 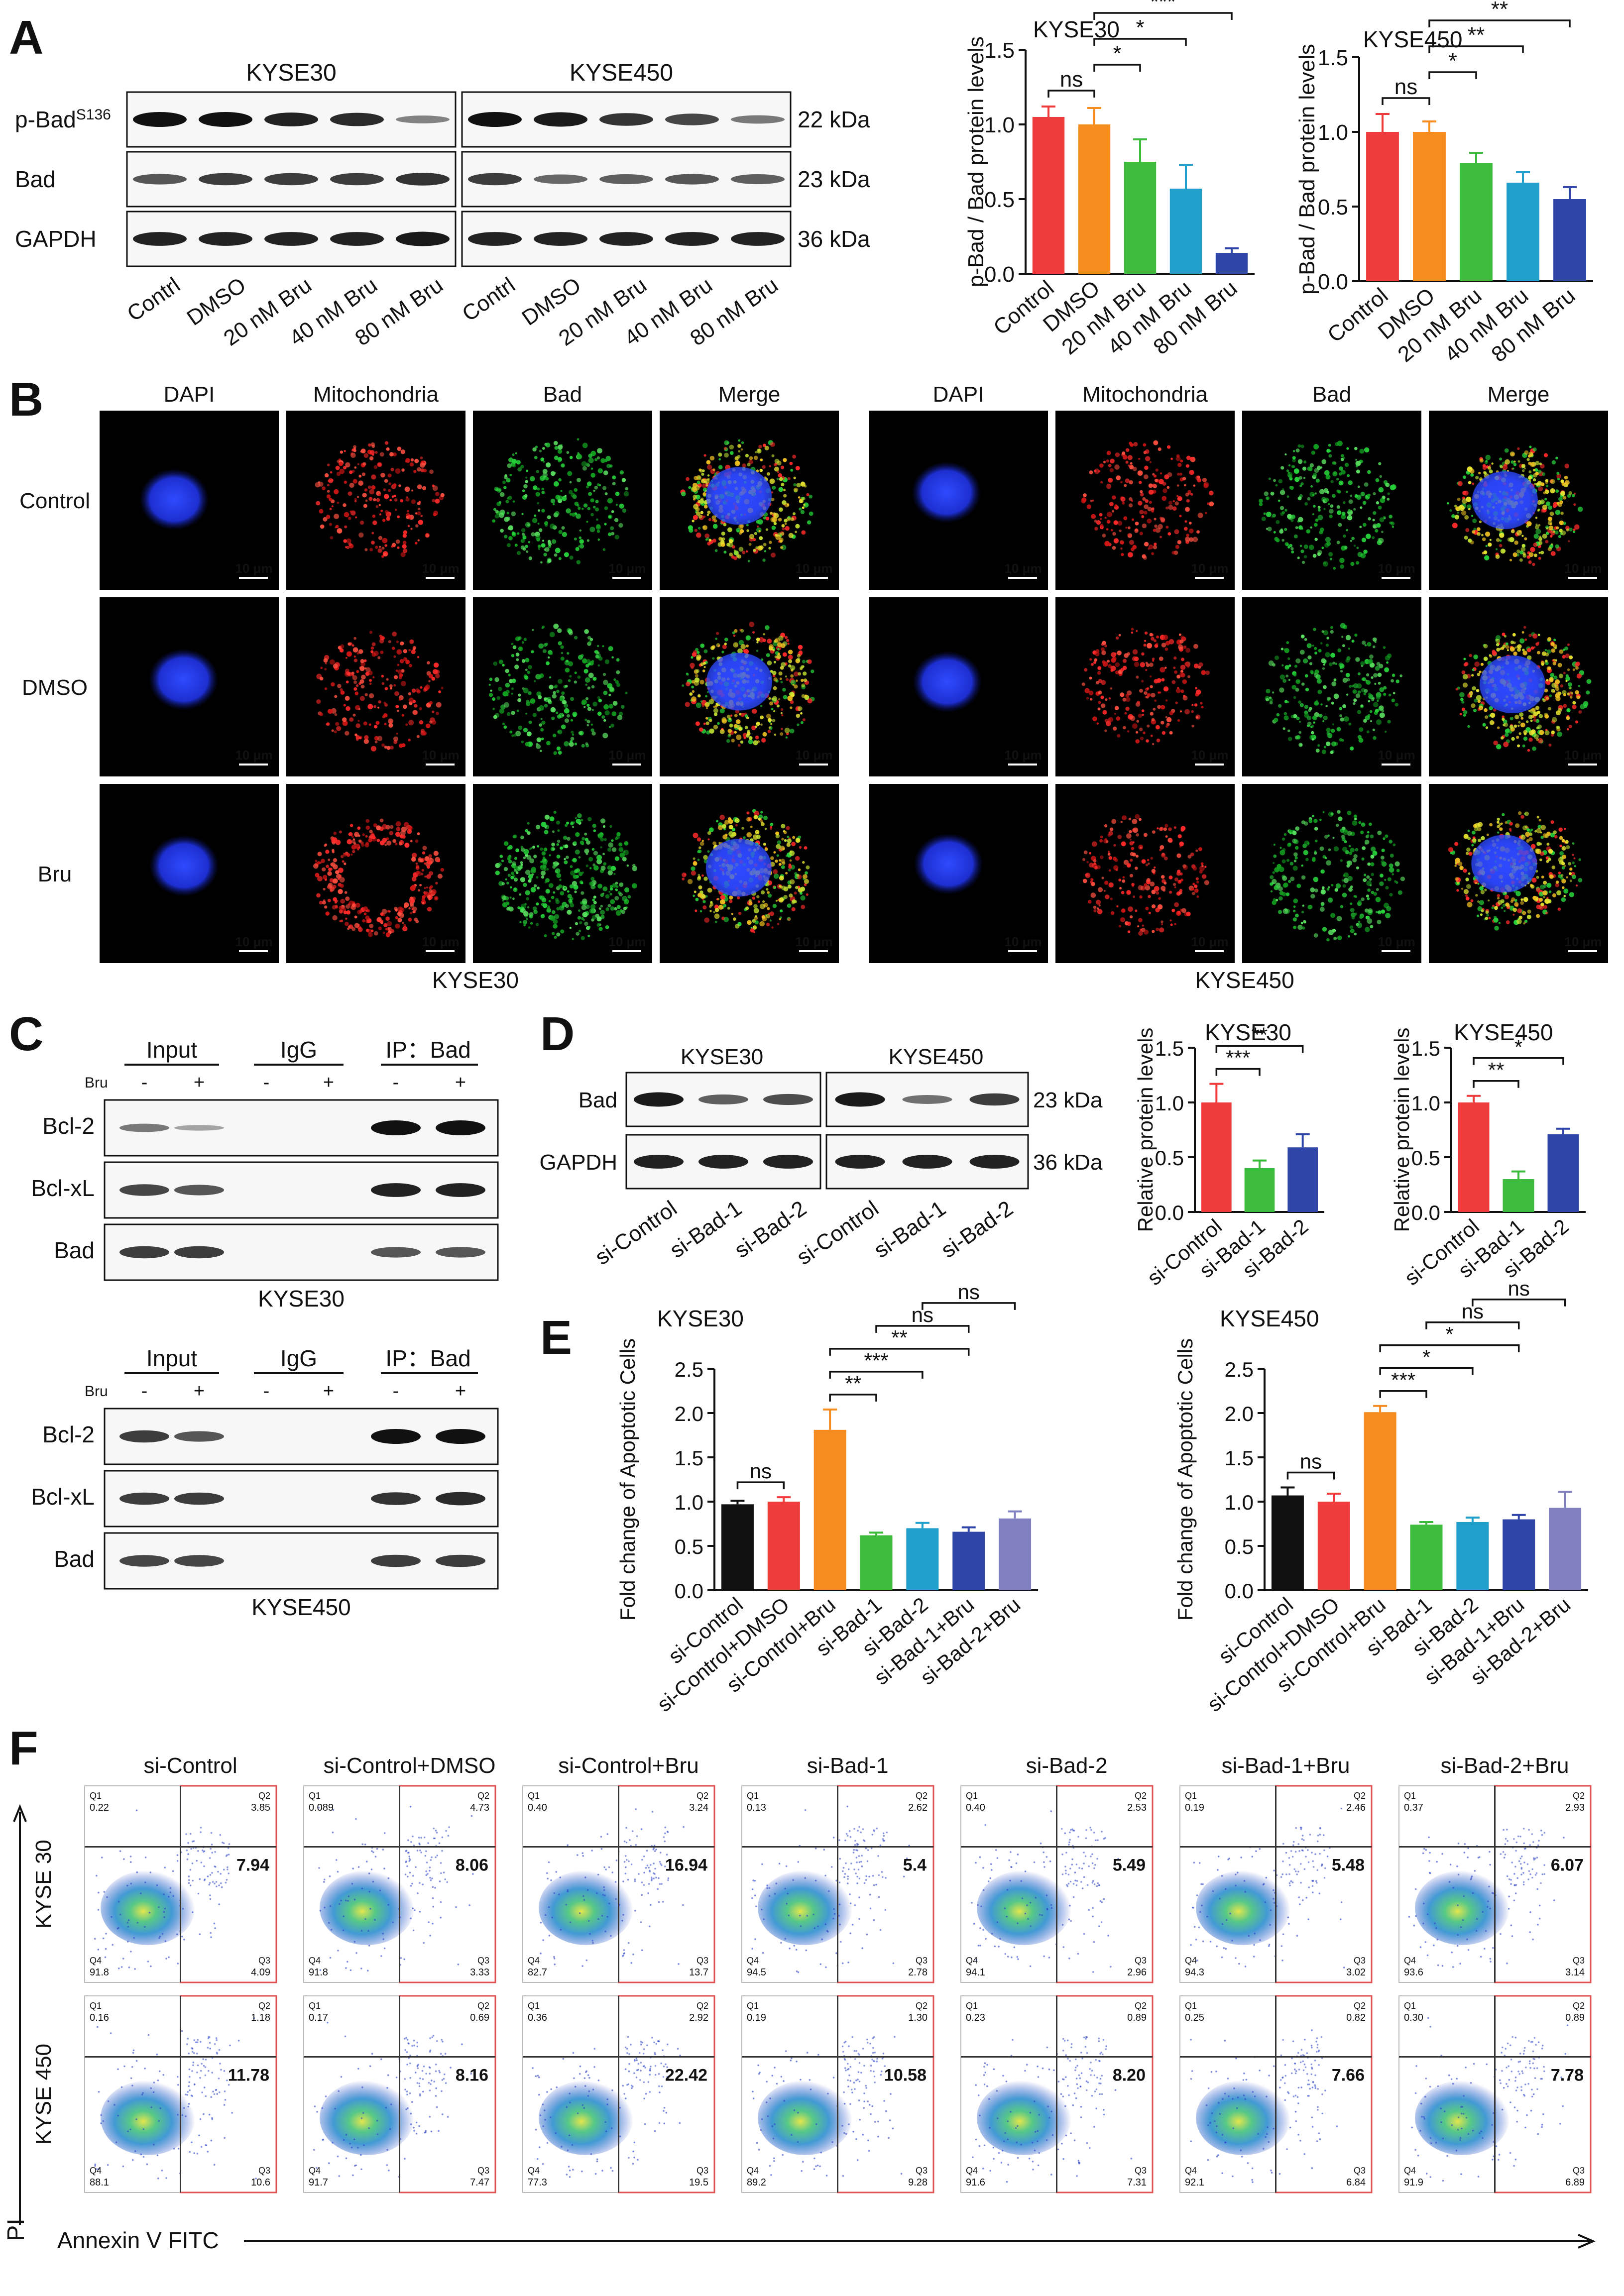 I want to click on molecular-weight-label: 36 kDa, so click(x=834, y=239).